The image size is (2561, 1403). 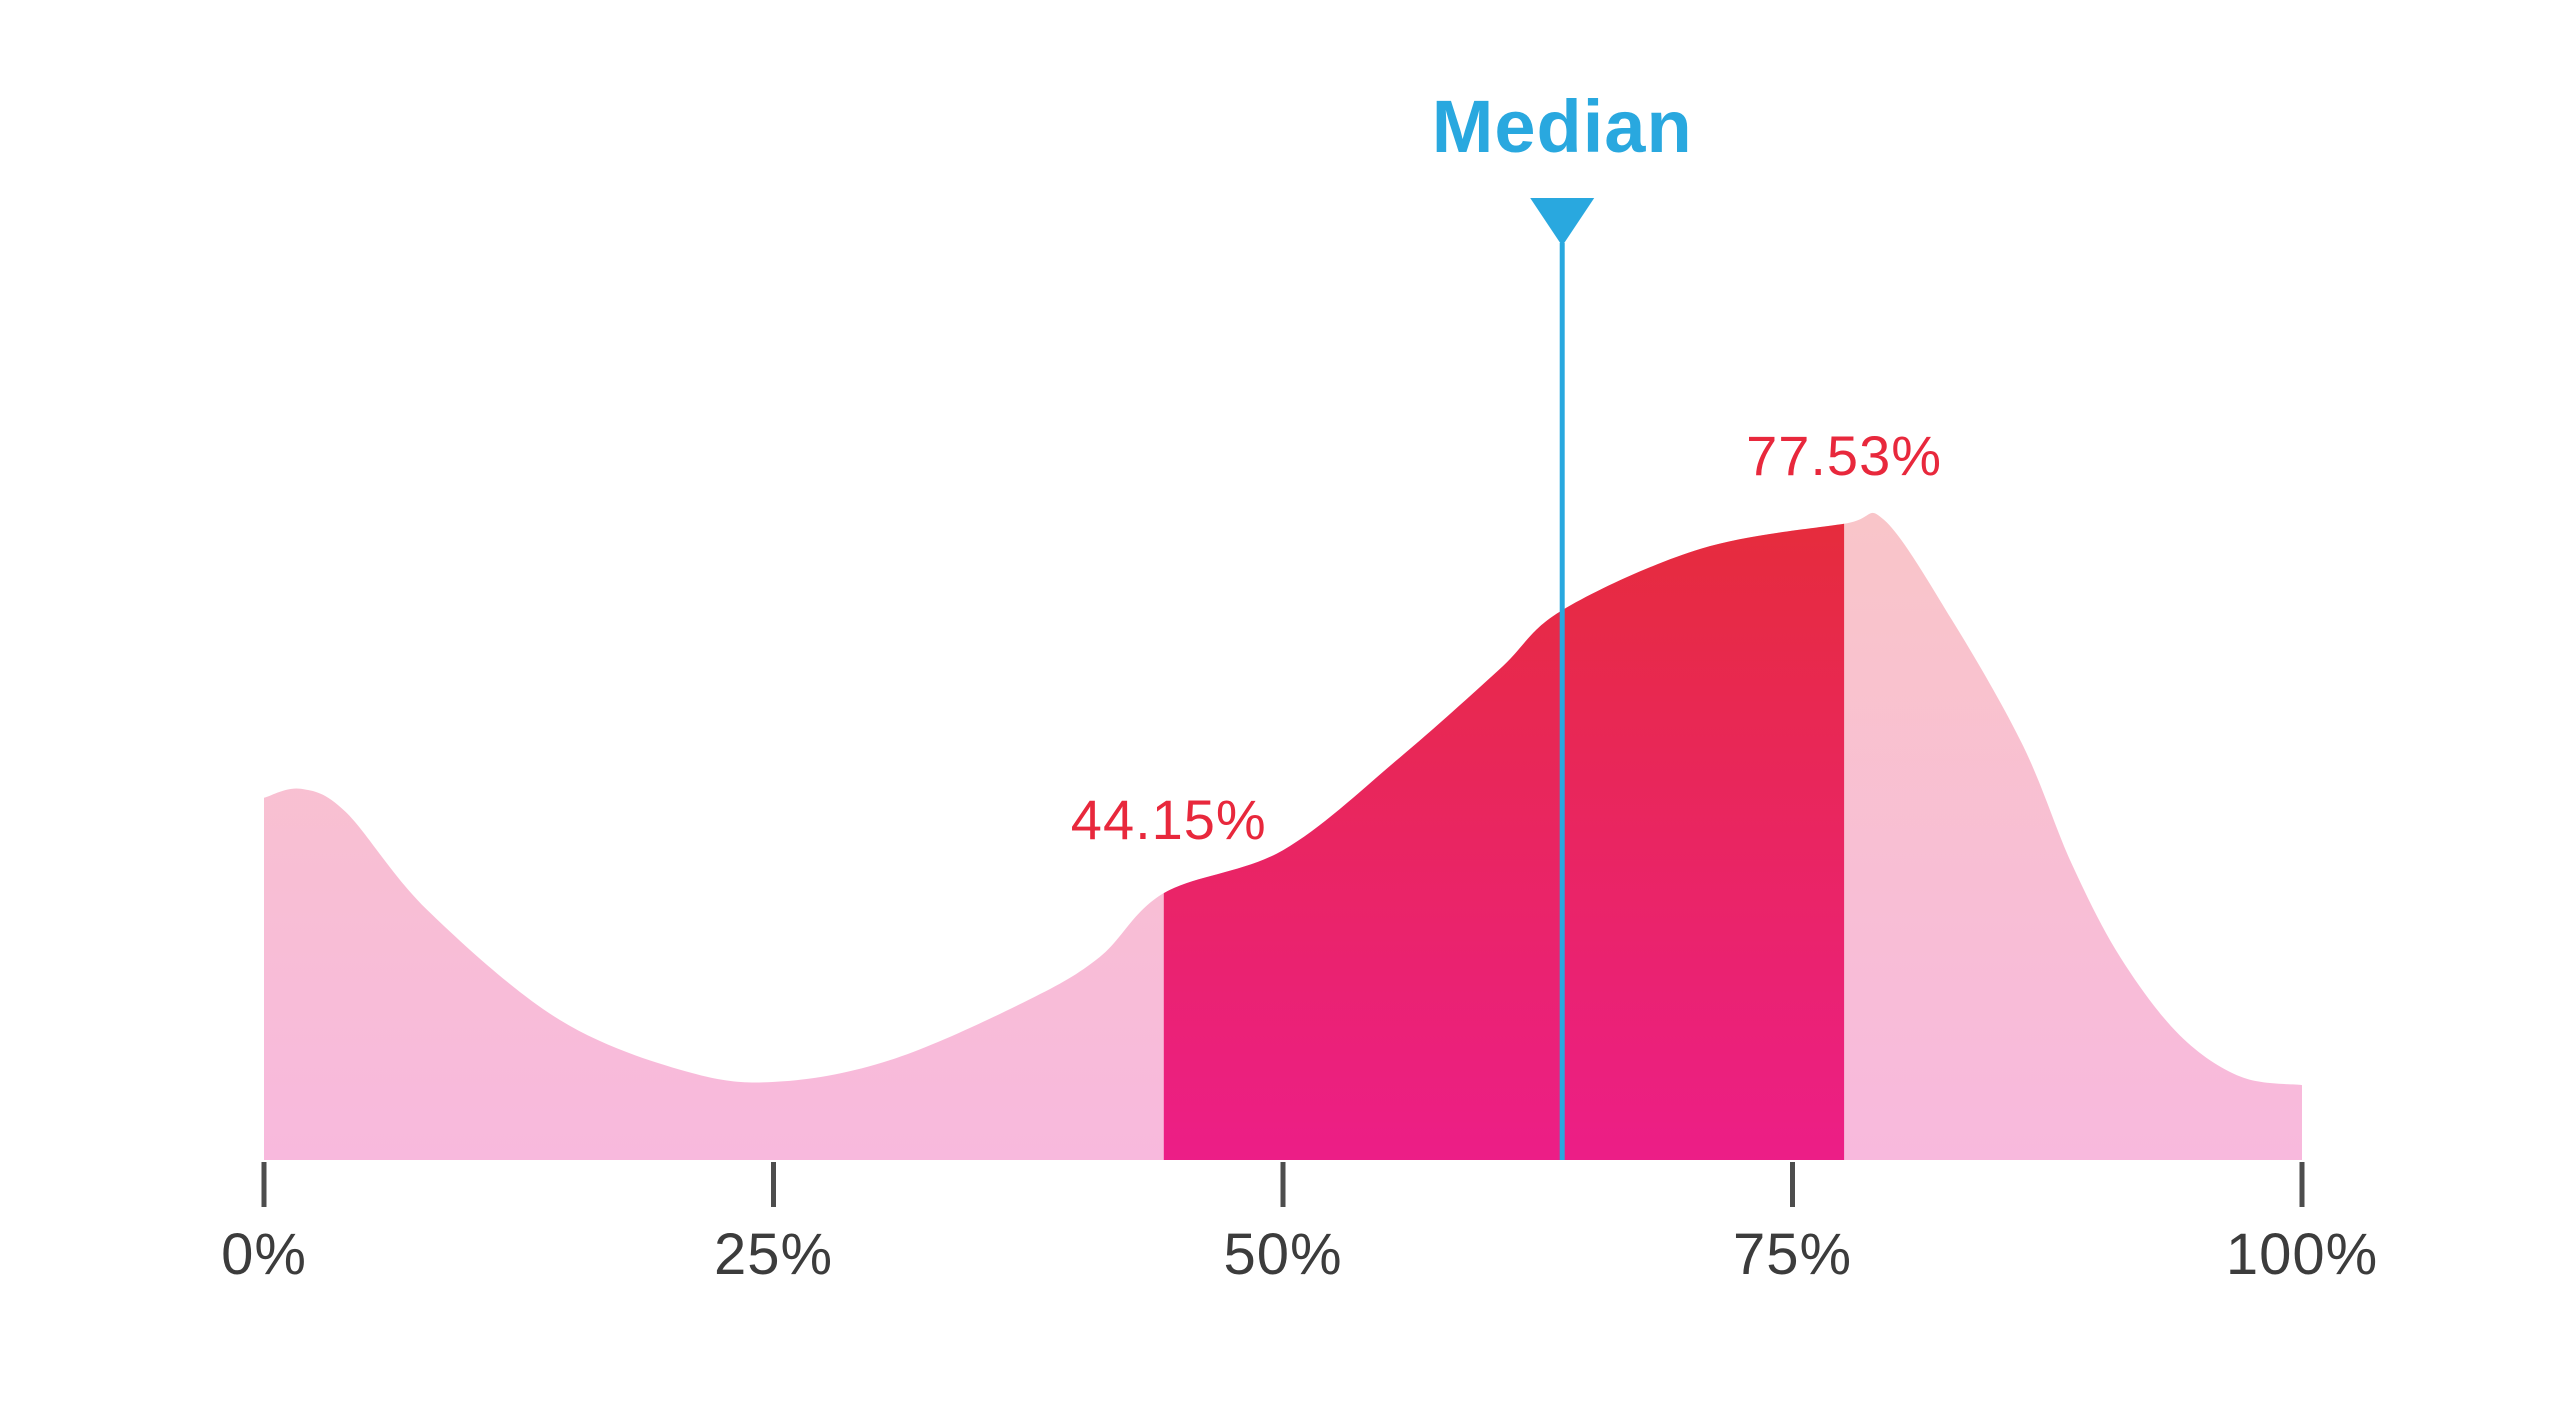 I want to click on x-axis-ticks, so click(x=1283, y=1184).